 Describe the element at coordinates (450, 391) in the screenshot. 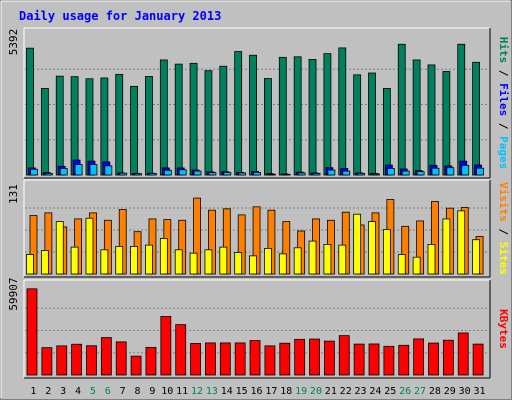

I see `x-tick-day-29: 29` at that location.